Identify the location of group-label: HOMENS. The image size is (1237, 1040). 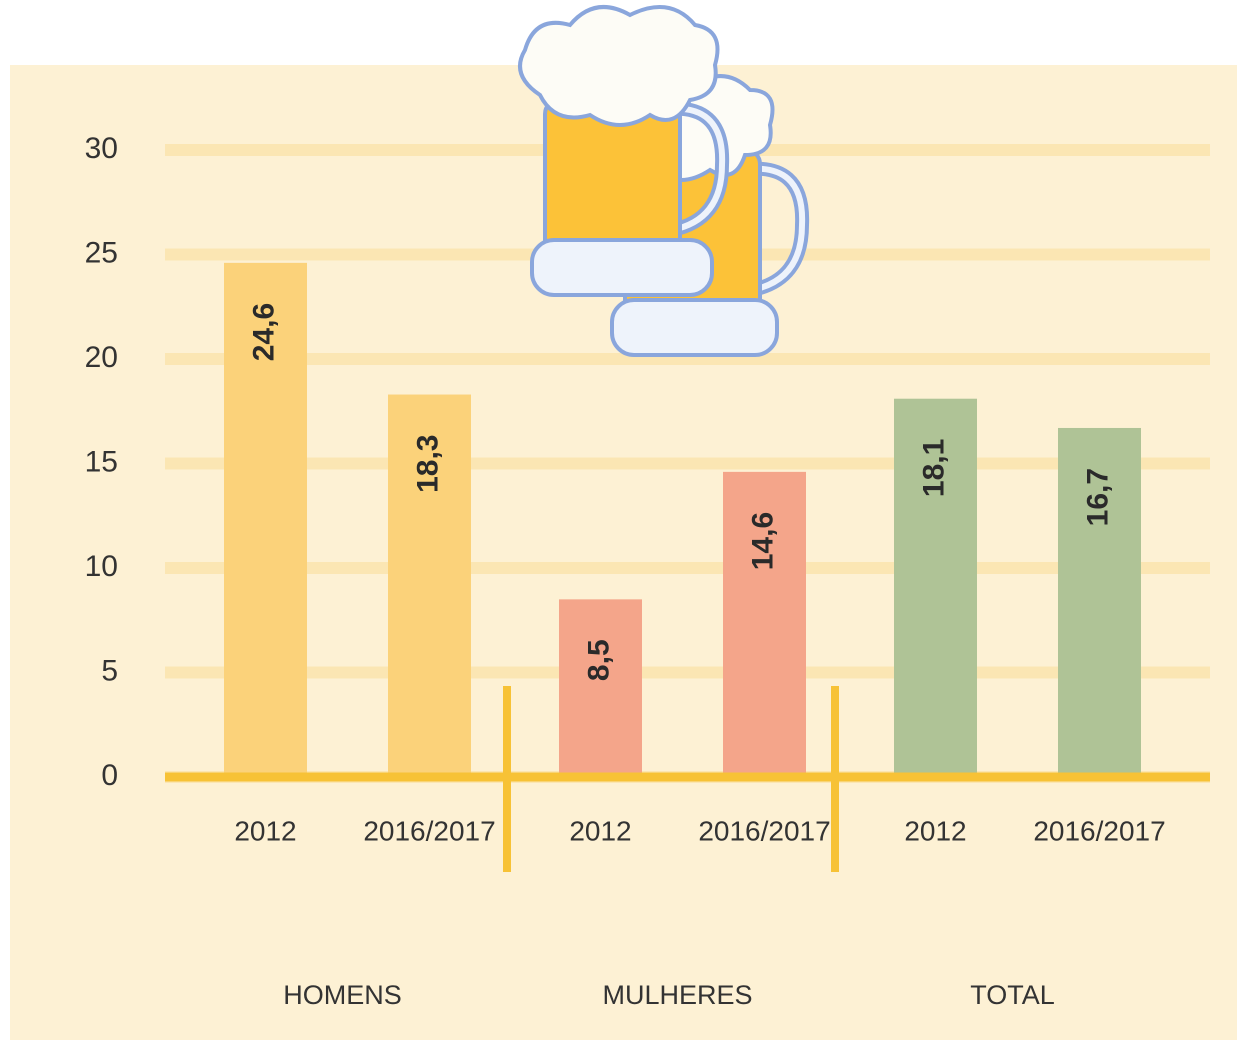
(342, 995).